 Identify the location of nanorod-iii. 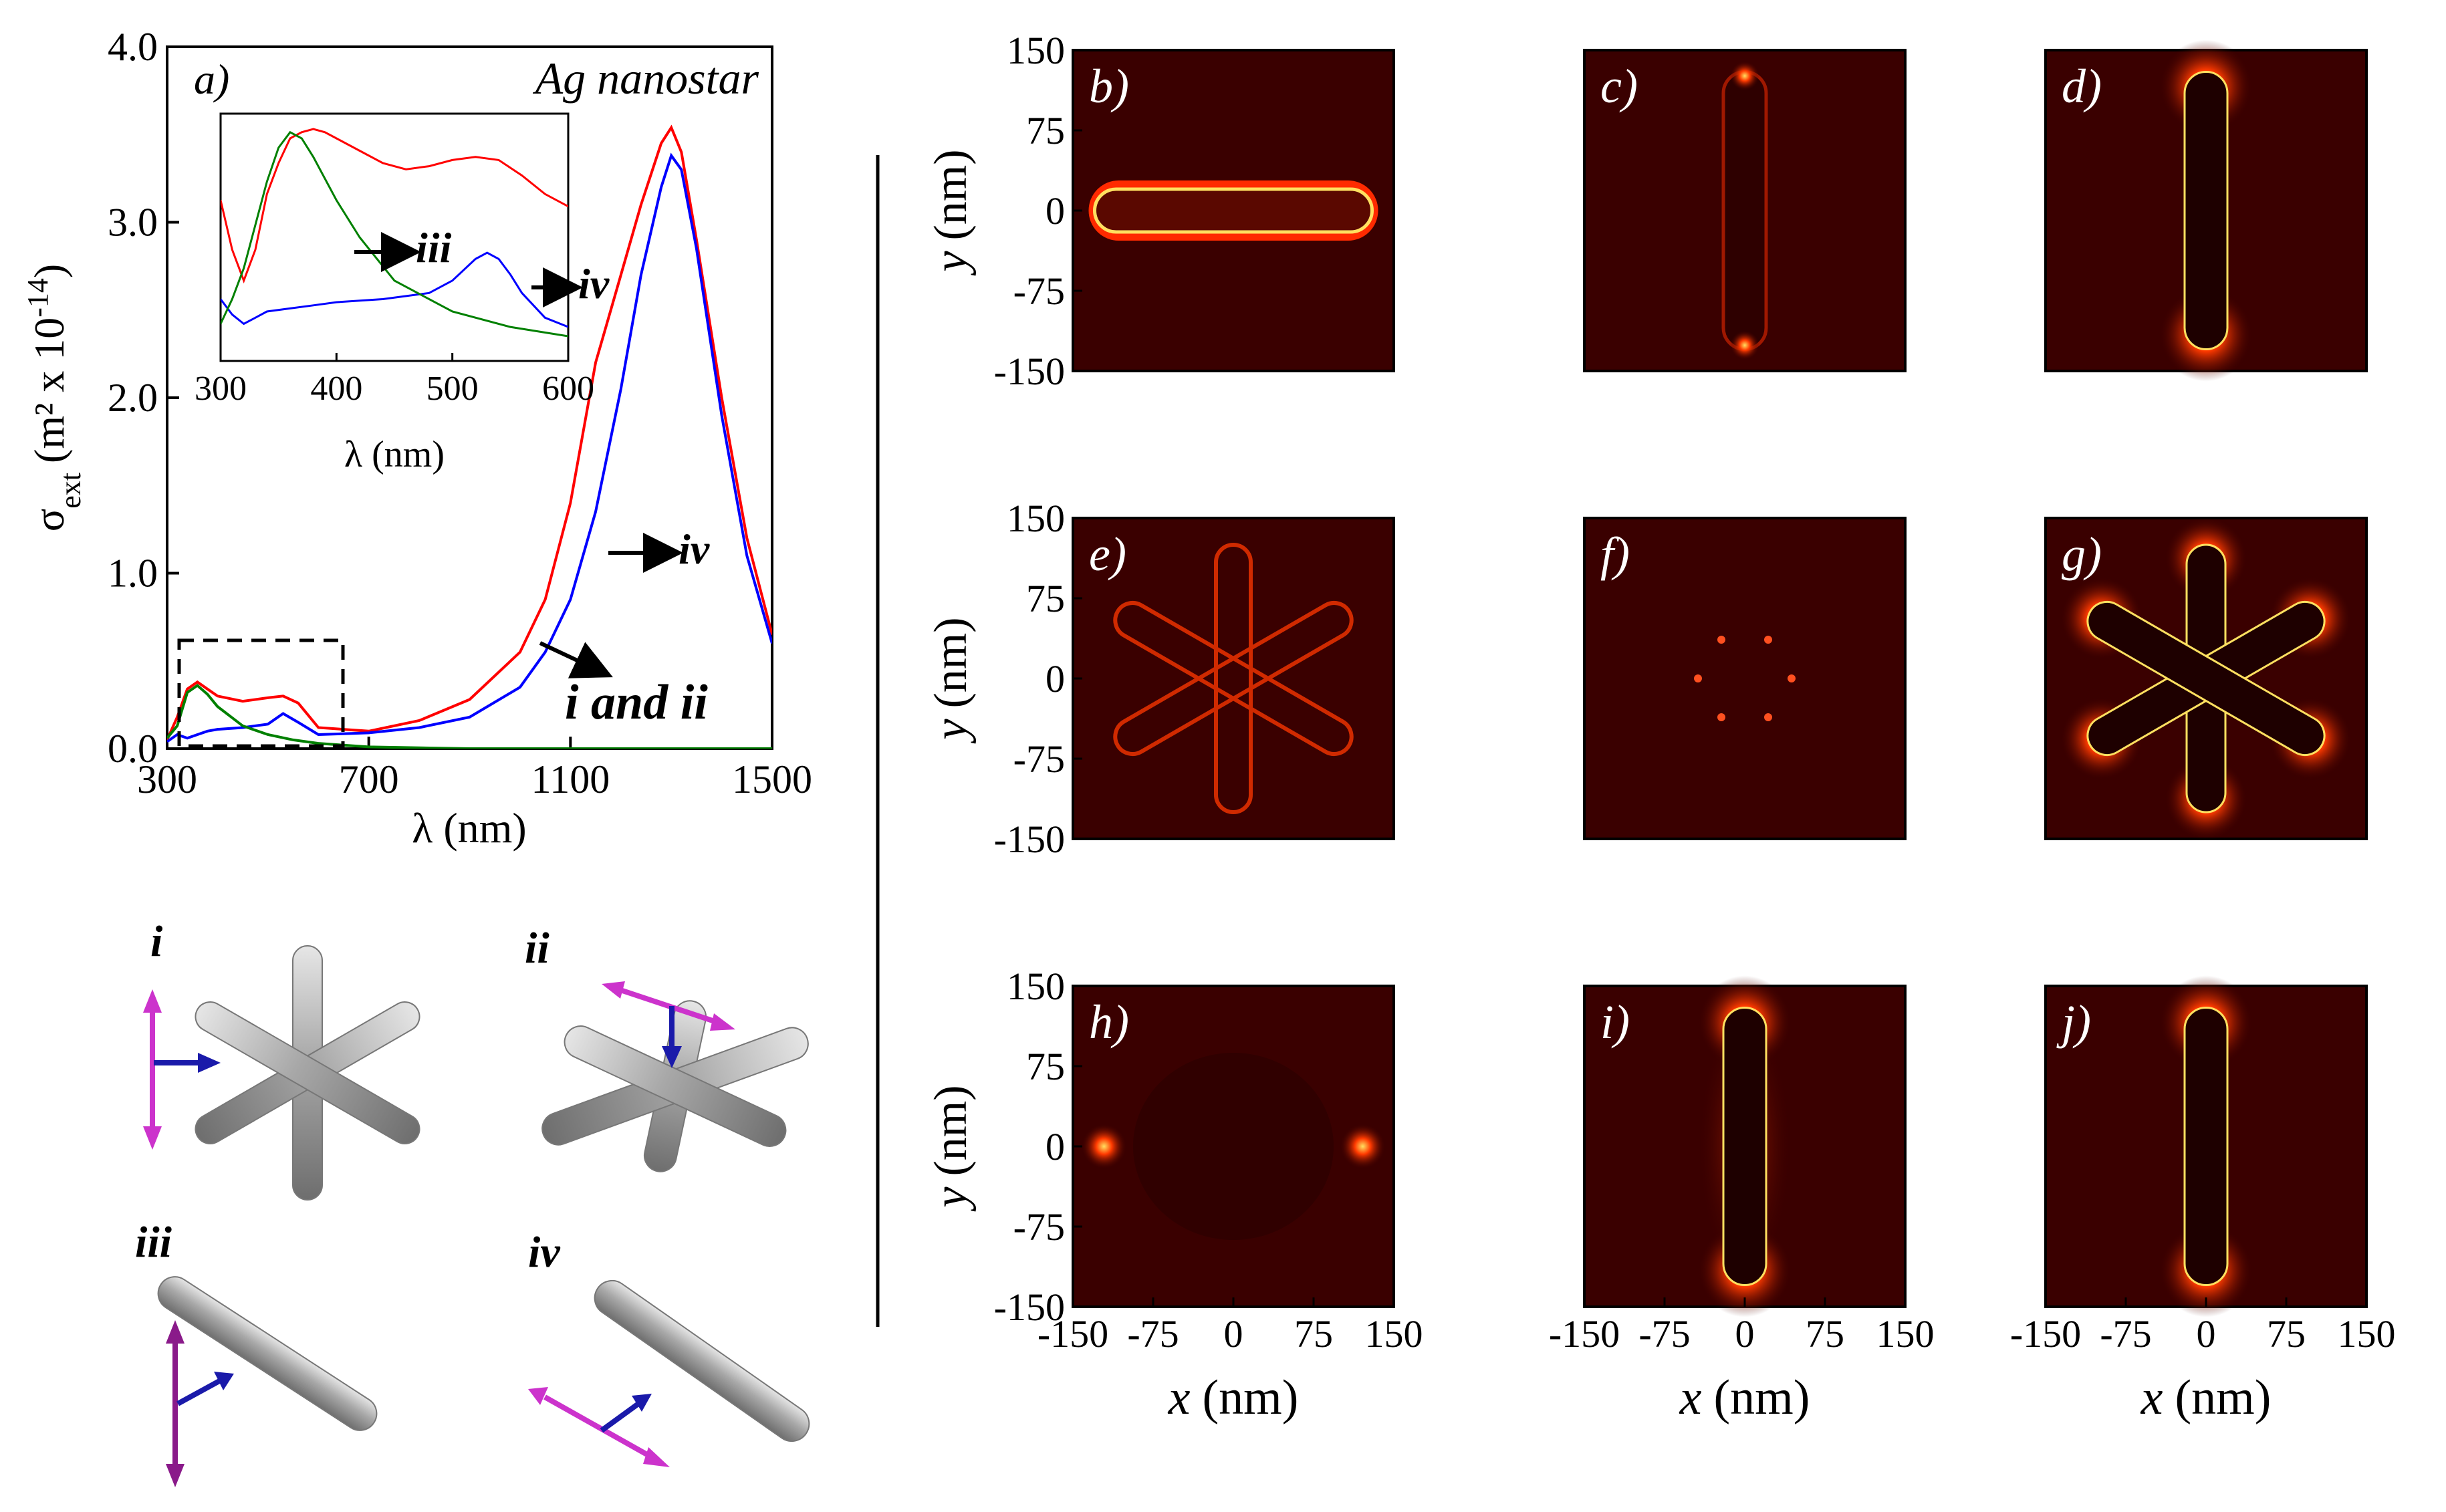
(267, 1353).